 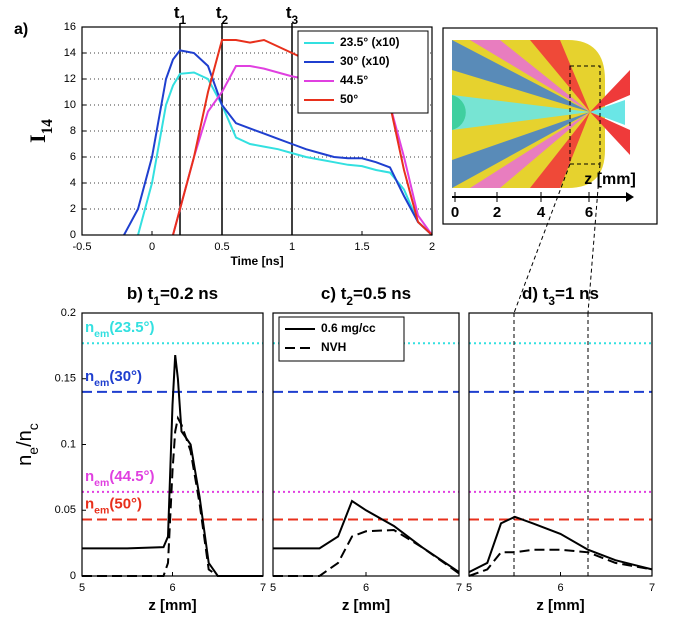 What do you see at coordinates (68, 313) in the screenshot?
I see `y-tick-label: 0.2` at bounding box center [68, 313].